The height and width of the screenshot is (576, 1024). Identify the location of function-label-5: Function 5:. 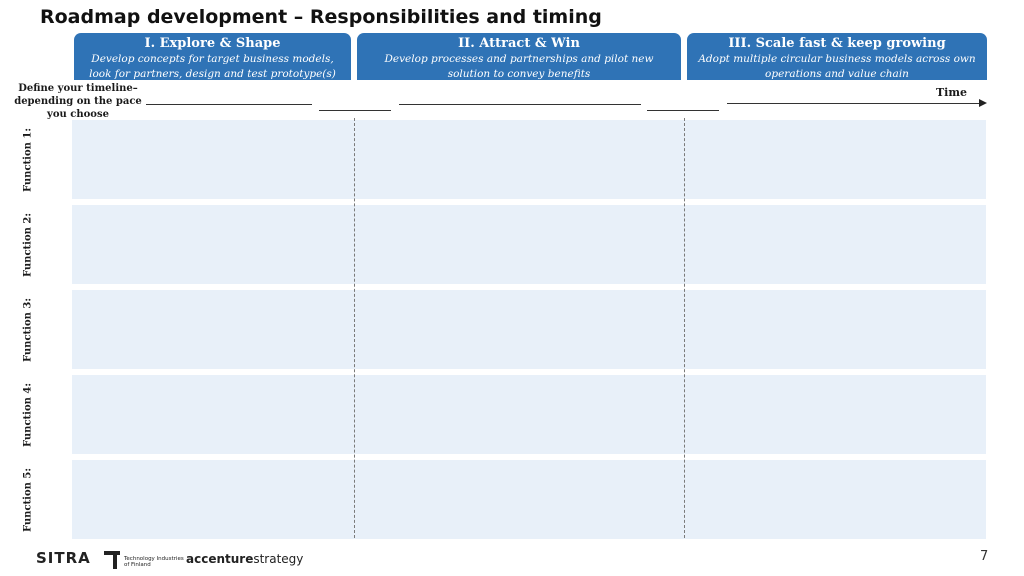
(28, 499).